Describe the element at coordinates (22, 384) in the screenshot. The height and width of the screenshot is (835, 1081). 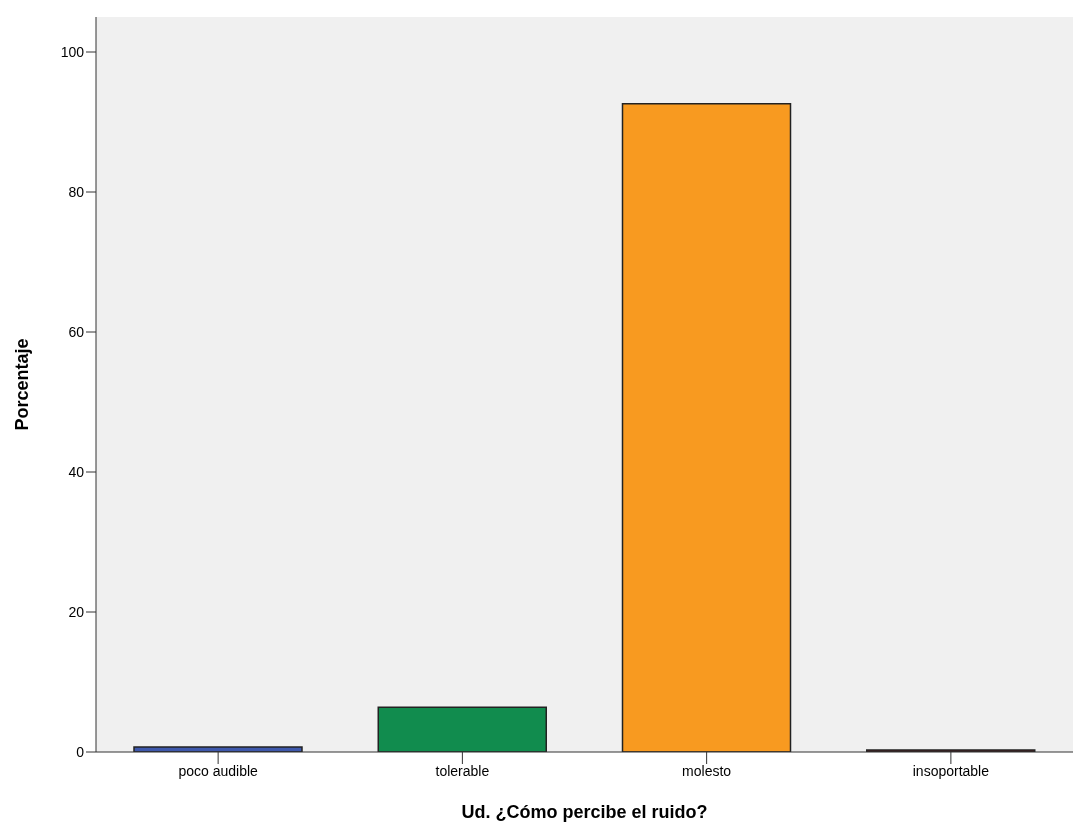
I see `y-axis-title: Porcentaje` at that location.